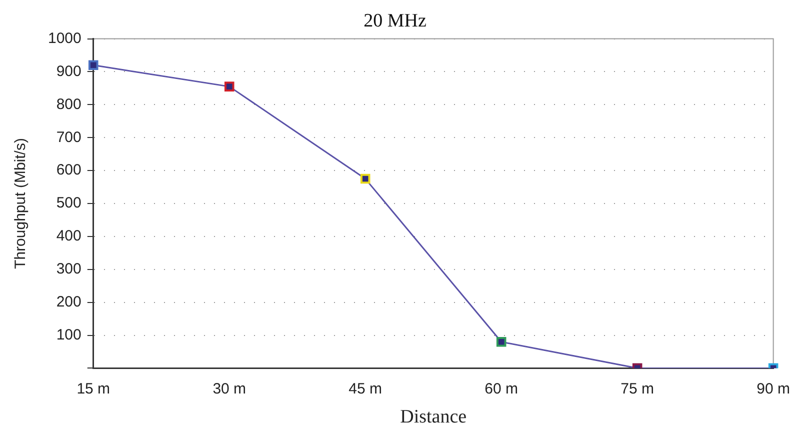  I want to click on x-tick-label: 15 m, so click(93, 389).